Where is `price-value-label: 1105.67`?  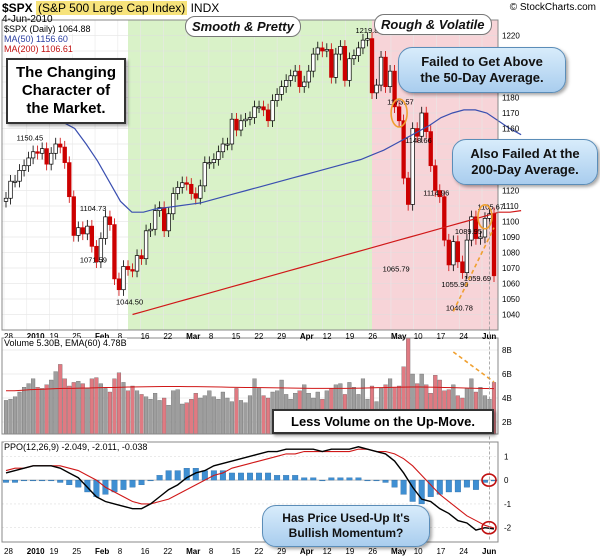
price-value-label: 1105.67 is located at coordinates (490, 207).